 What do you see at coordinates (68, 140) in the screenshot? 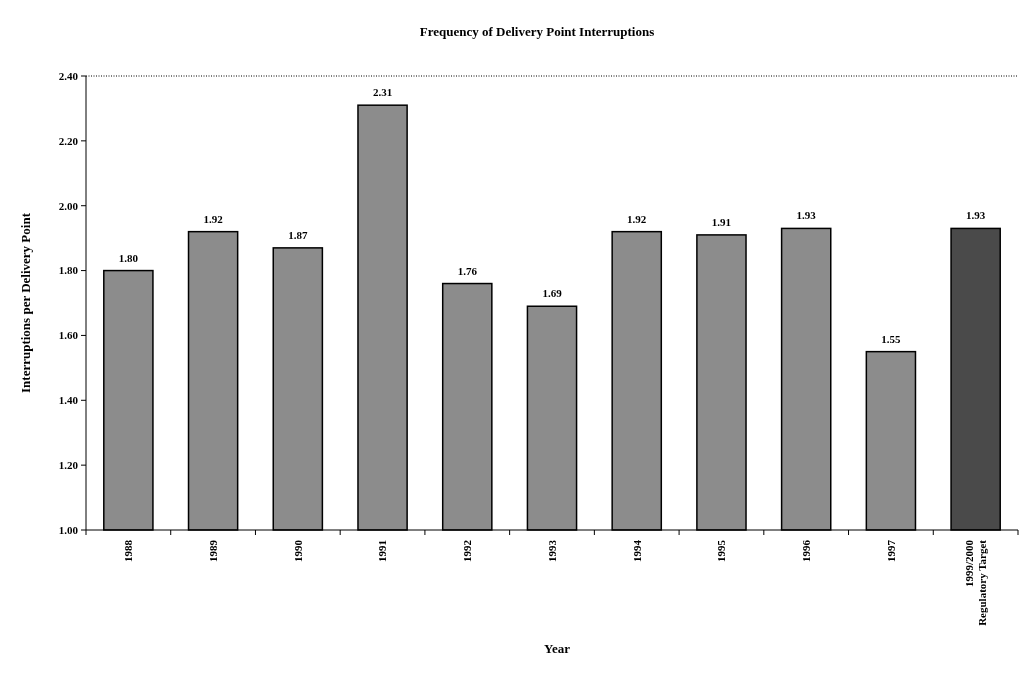
I see `y-tick-label: 2.20` at bounding box center [68, 140].